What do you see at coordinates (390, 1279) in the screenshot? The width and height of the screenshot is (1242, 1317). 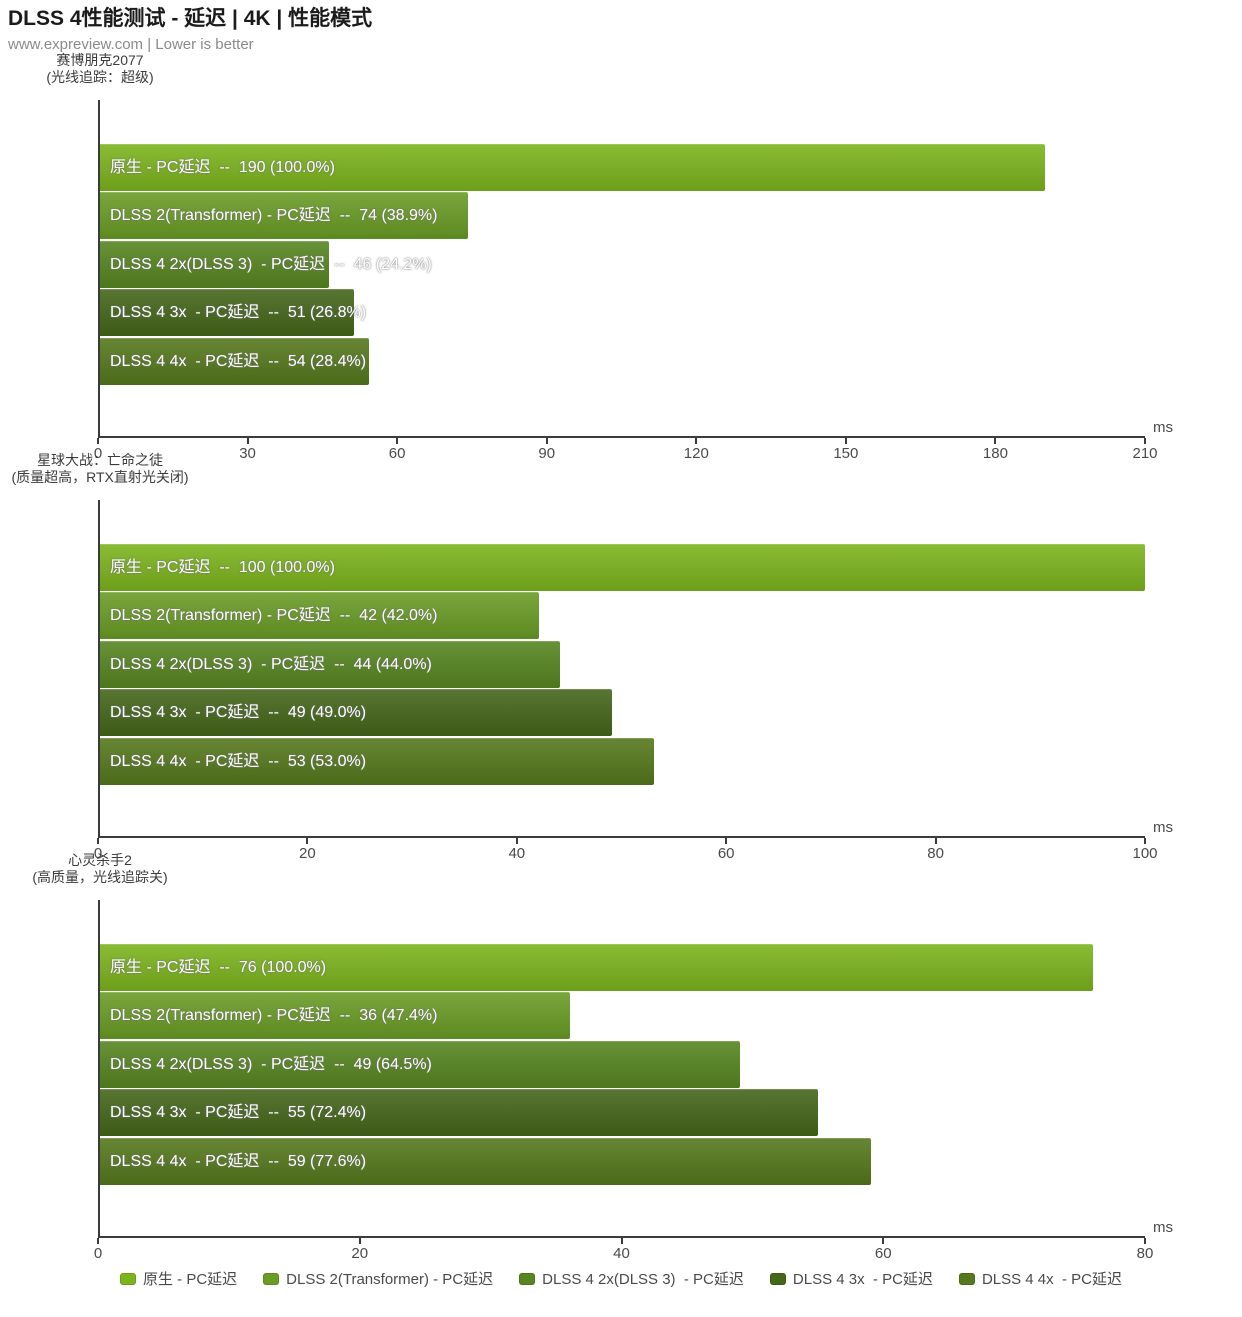 I see `legend-label: DLSS 2(Transformer) - PC延迟` at bounding box center [390, 1279].